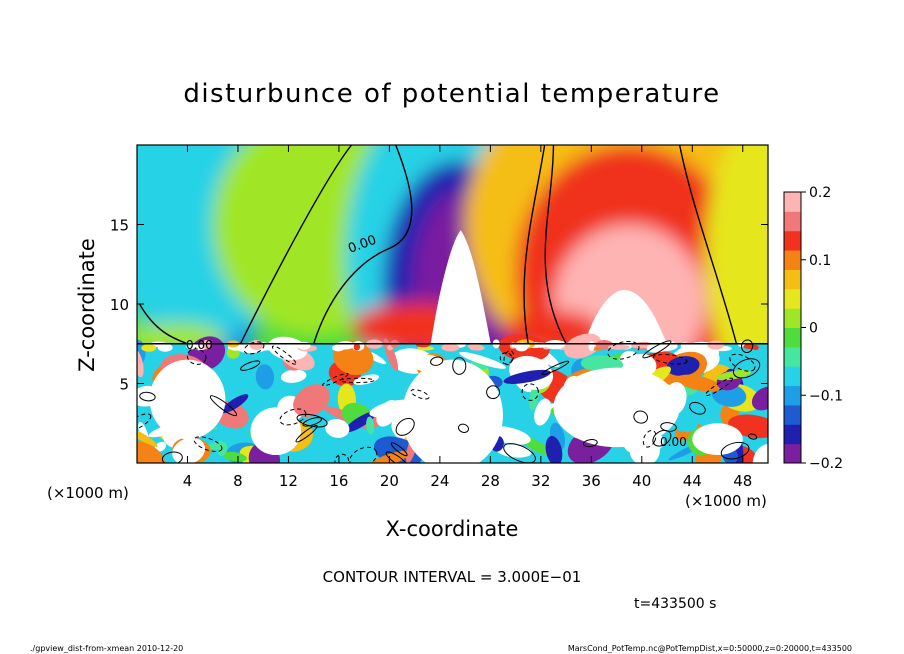 The image size is (904, 654). Describe the element at coordinates (439, 481) in the screenshot. I see `x-tick-label-5: 24` at that location.